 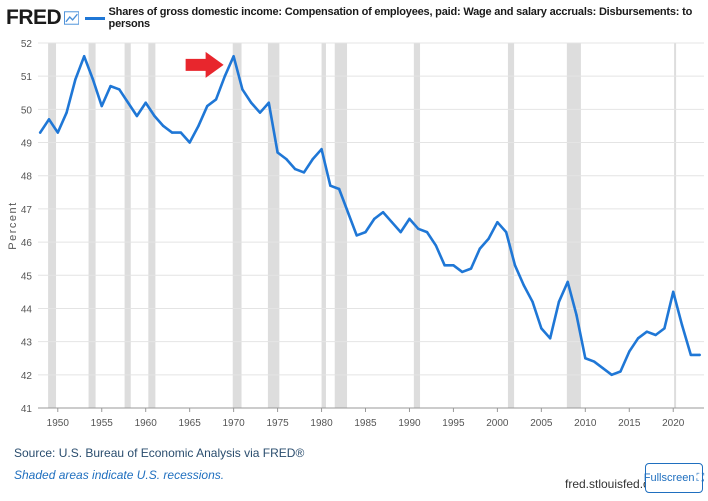 I want to click on data-point-2022, so click(x=691, y=355).